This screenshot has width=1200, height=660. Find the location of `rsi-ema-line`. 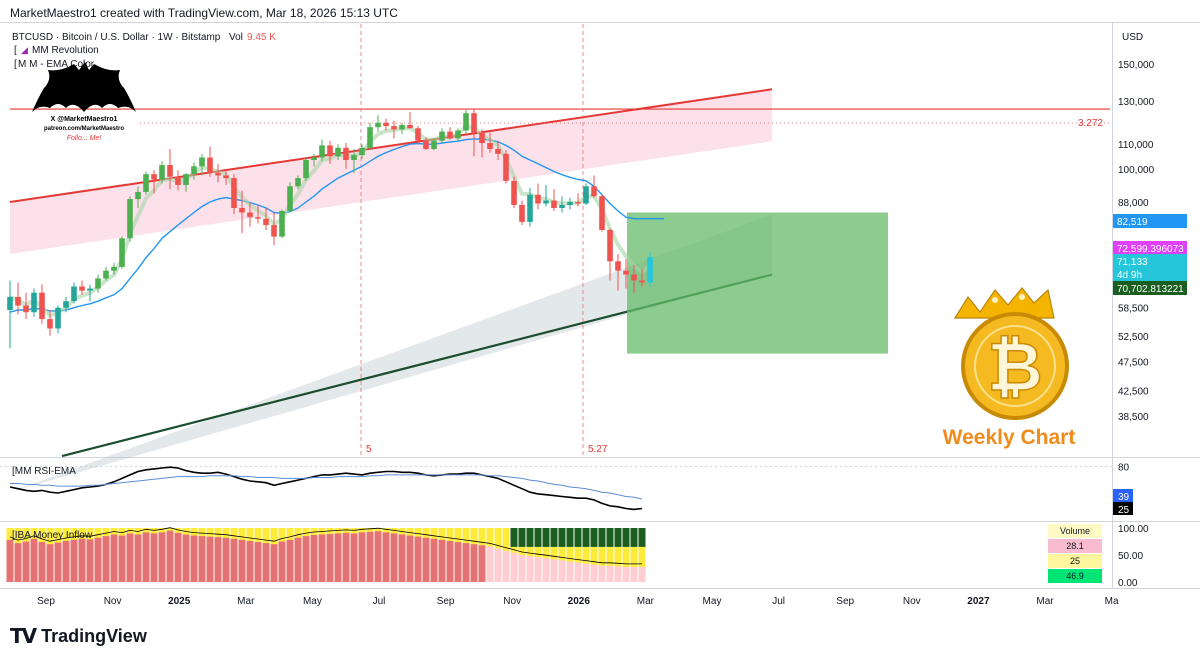

rsi-ema-line is located at coordinates (326, 487).